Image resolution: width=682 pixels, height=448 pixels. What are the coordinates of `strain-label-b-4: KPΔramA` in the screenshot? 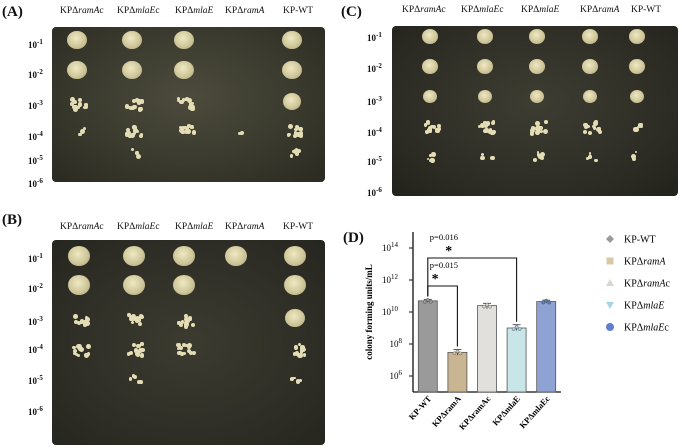 It's located at (245, 227).